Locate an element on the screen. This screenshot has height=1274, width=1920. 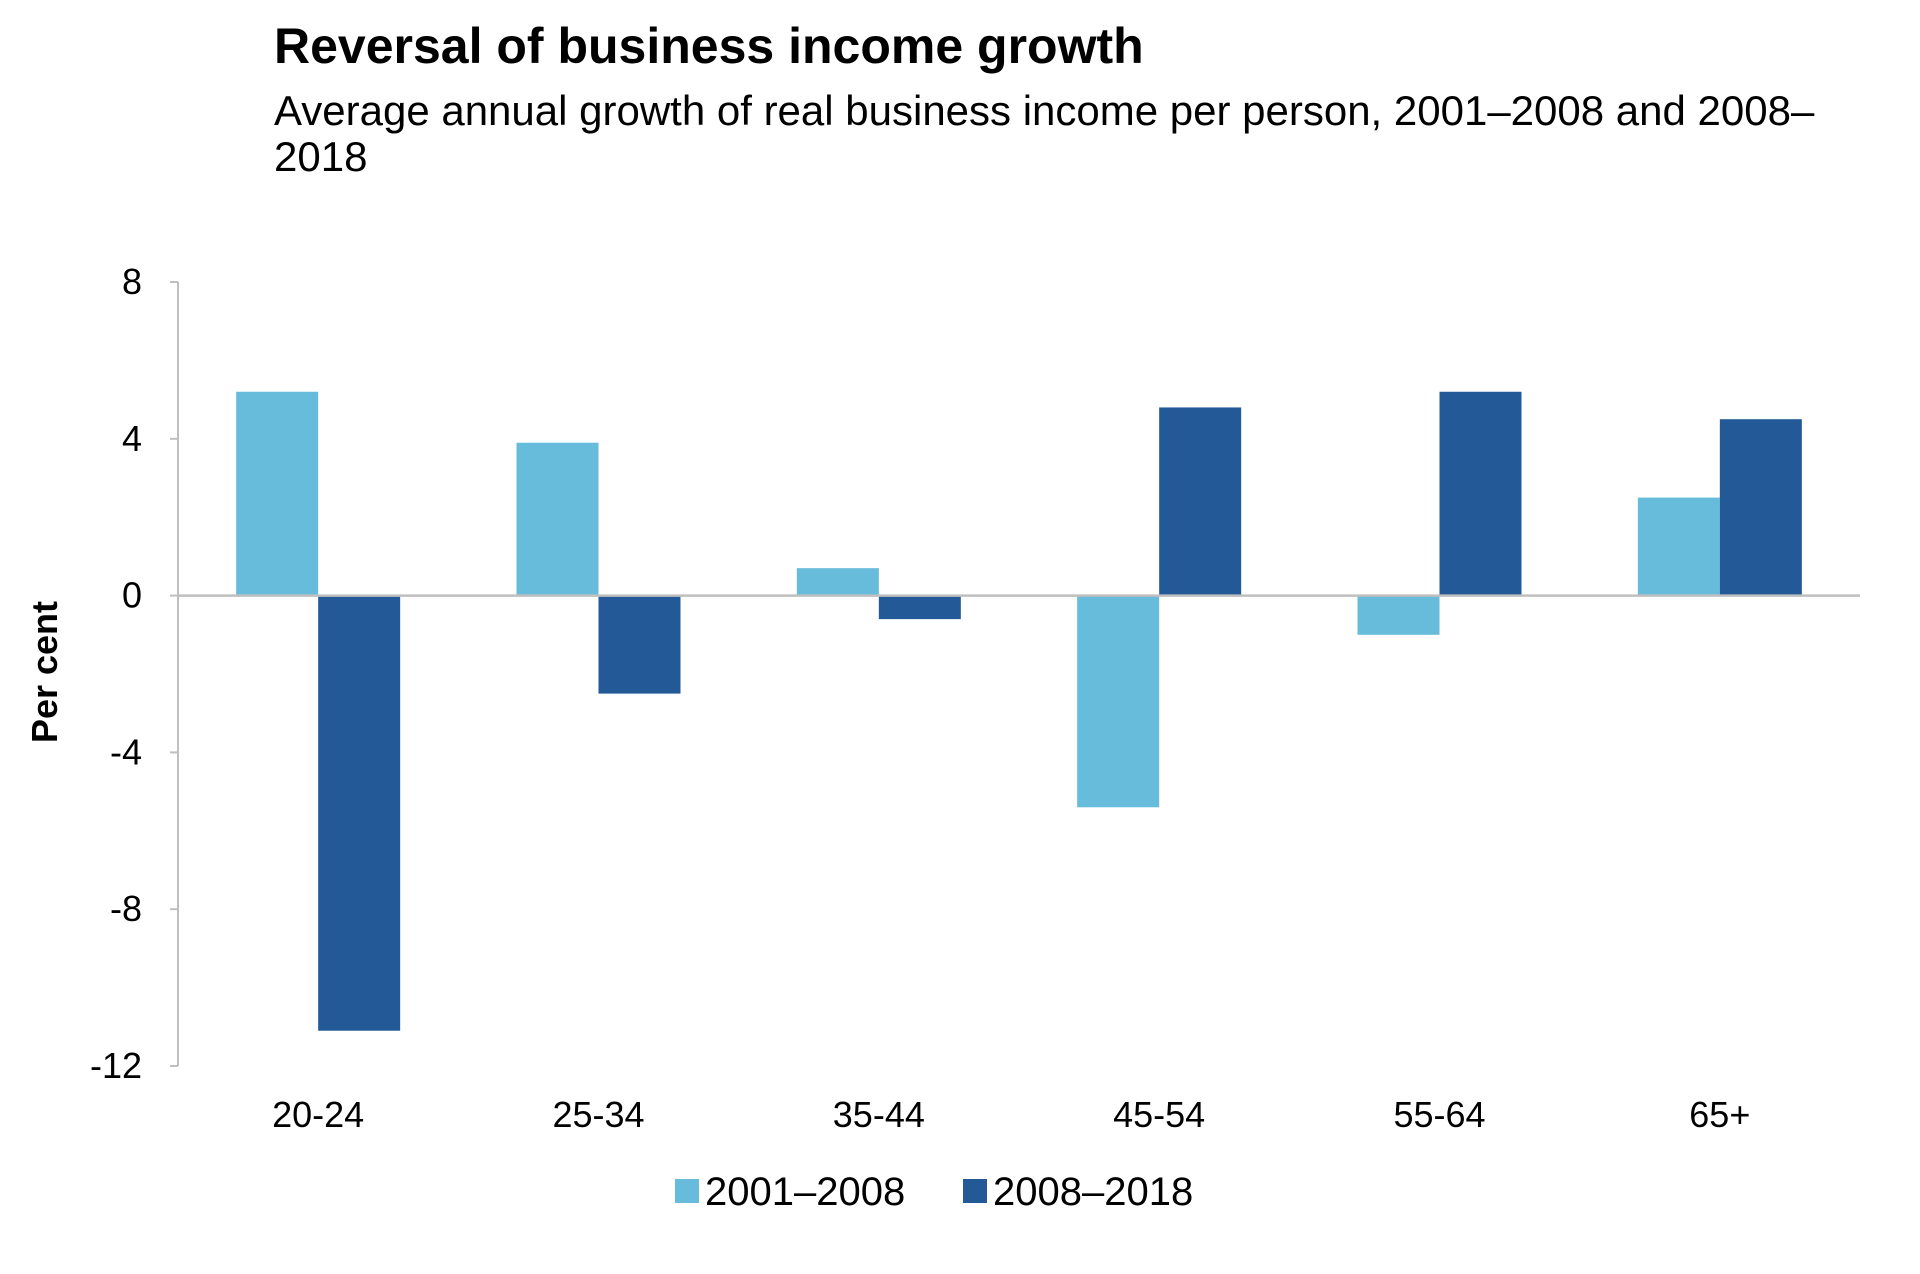
y-tick-label: 0 is located at coordinates (132, 595).